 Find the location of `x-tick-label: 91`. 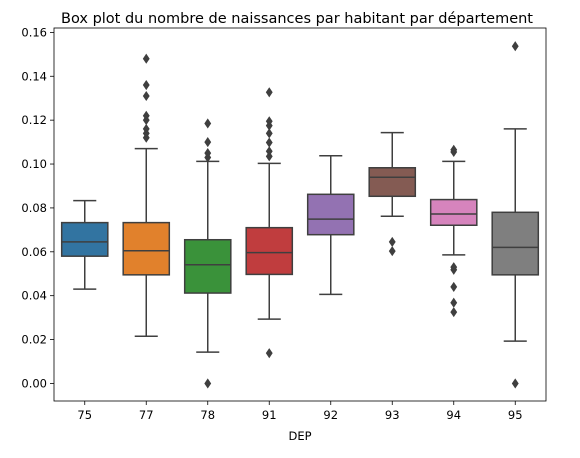

x-tick-label: 91 is located at coordinates (269, 415).